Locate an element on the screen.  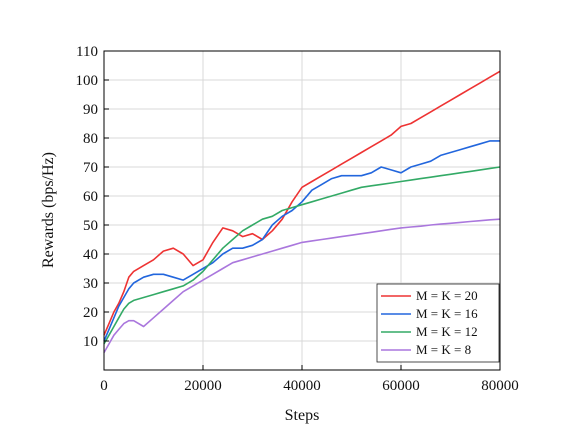
x-tick-label: 60000 is located at coordinates (401, 386).